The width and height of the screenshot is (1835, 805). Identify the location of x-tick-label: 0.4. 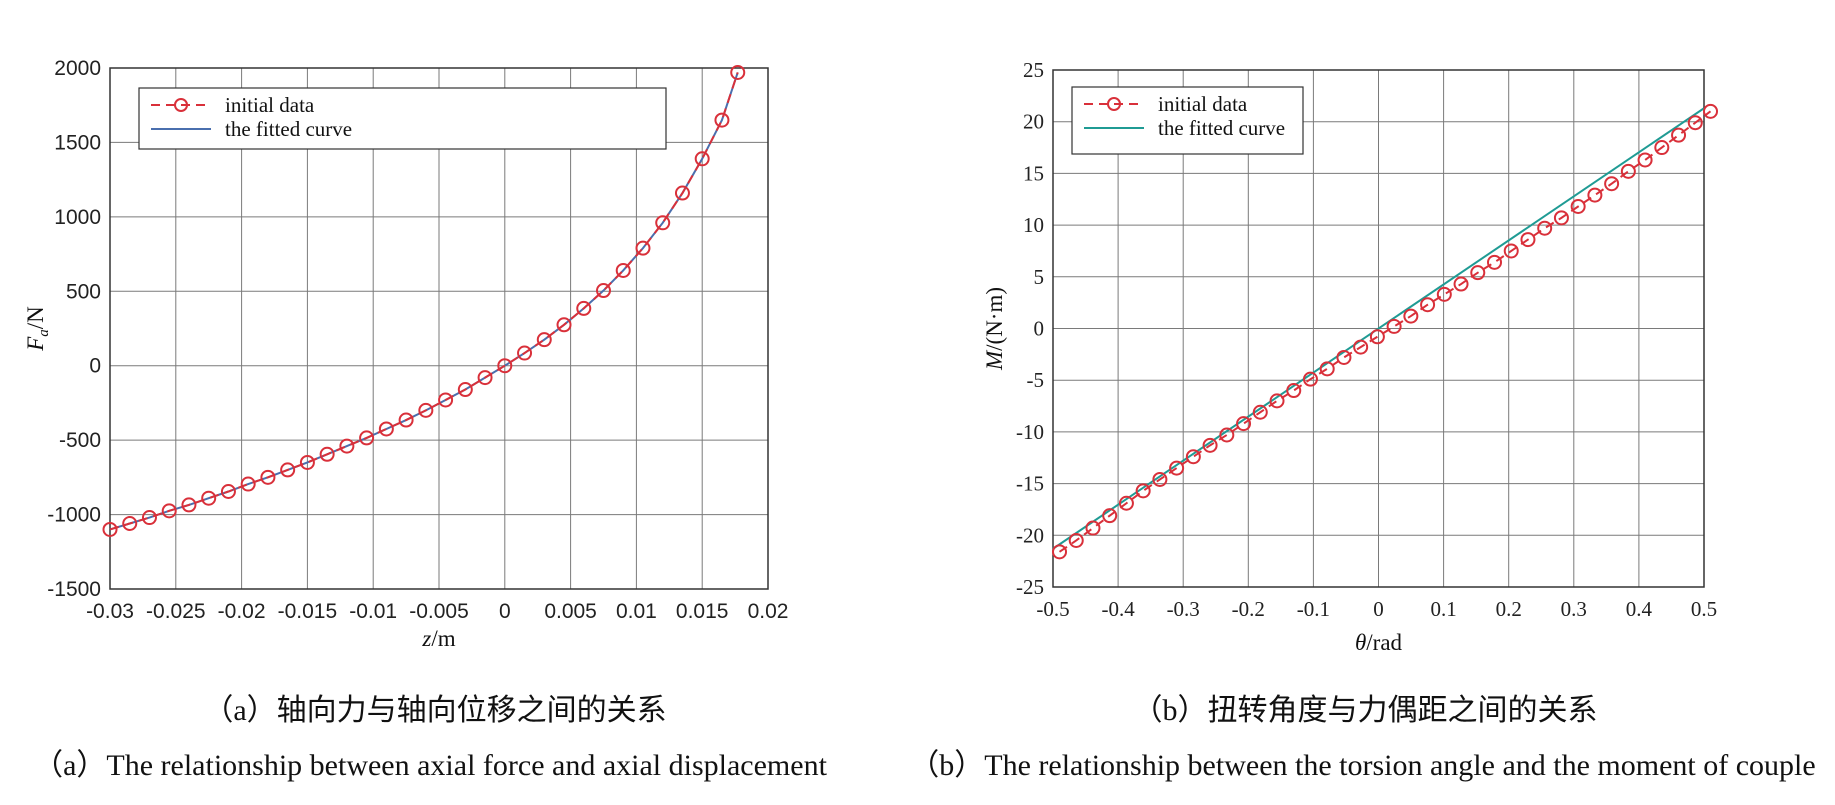
(1639, 609).